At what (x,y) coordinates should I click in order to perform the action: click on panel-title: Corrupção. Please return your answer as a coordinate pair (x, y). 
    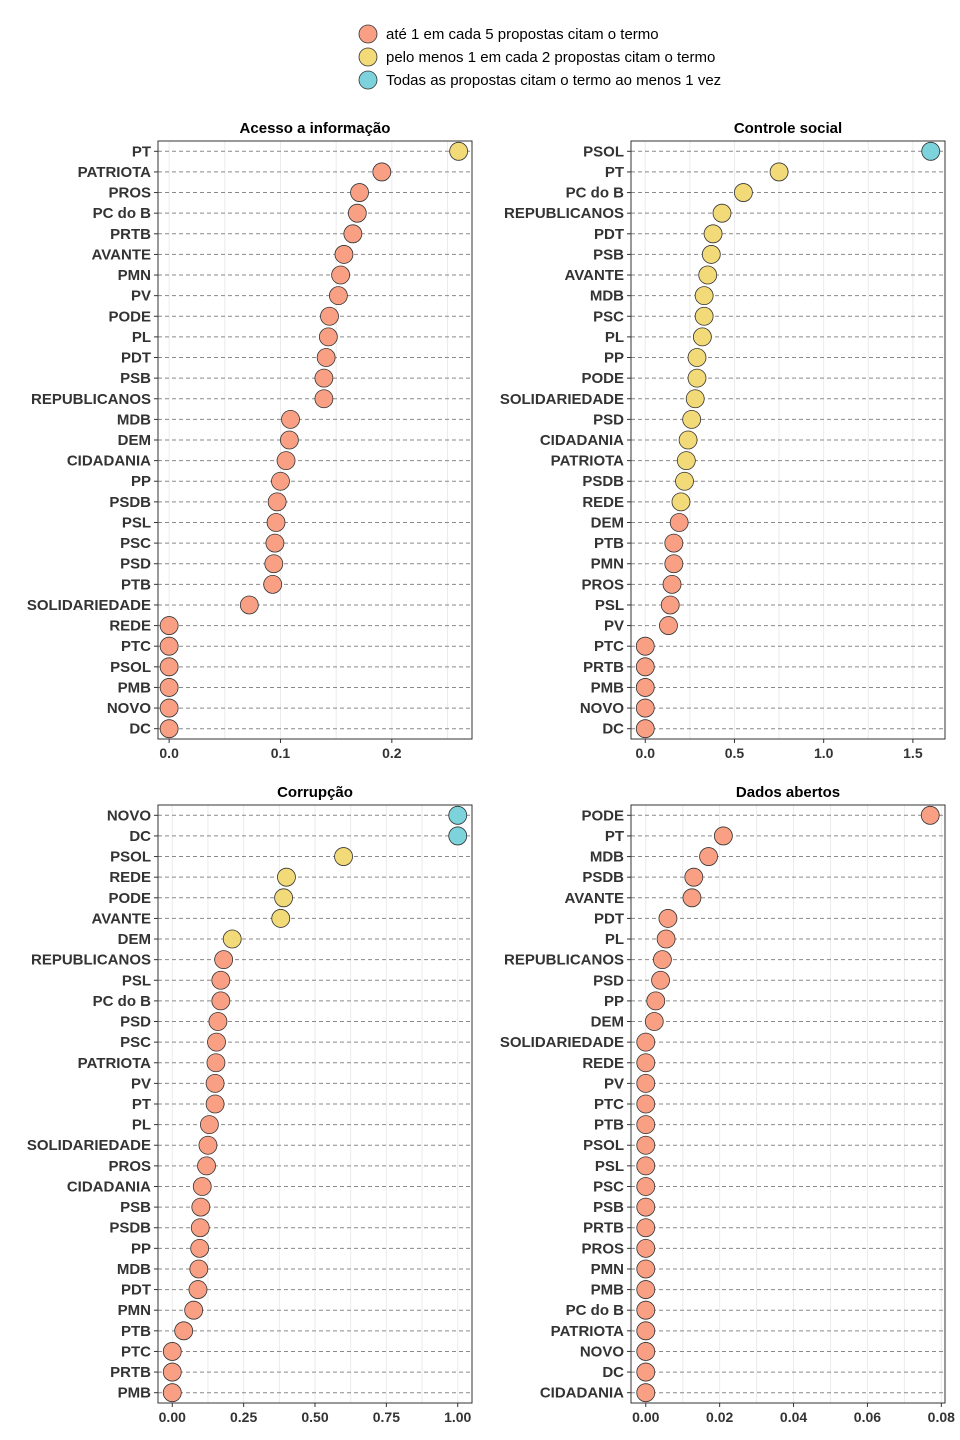
    Looking at the image, I should click on (315, 792).